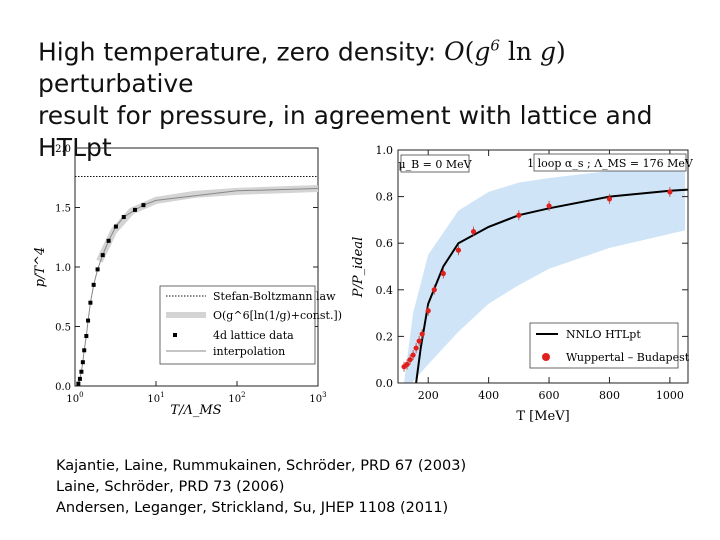 This screenshot has height=540, width=720. What do you see at coordinates (537, 279) in the screenshot?
I see `right-wb-points` at bounding box center [537, 279].